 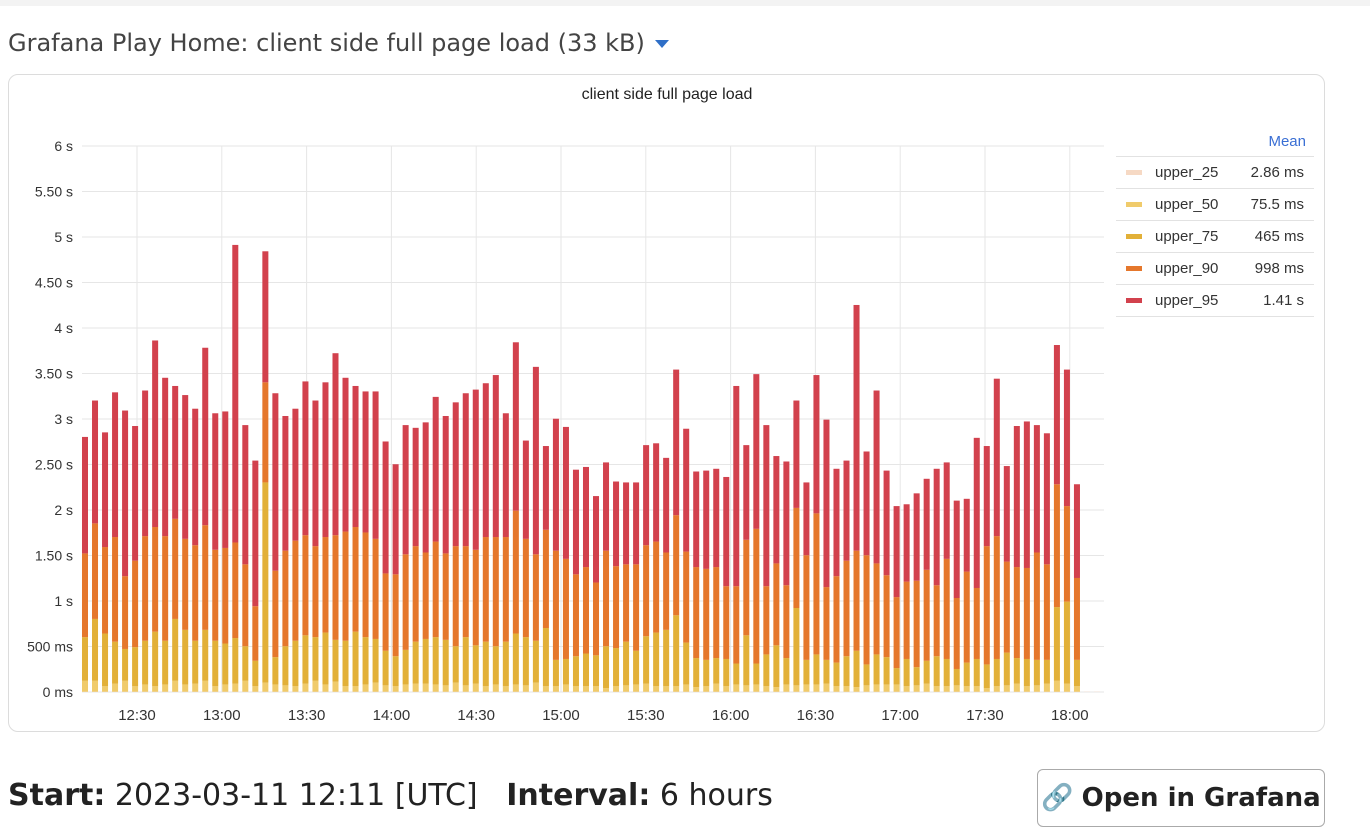 What do you see at coordinates (1215, 204) in the screenshot?
I see `legend-item-upper_50: upper_50 75.5 ms` at bounding box center [1215, 204].